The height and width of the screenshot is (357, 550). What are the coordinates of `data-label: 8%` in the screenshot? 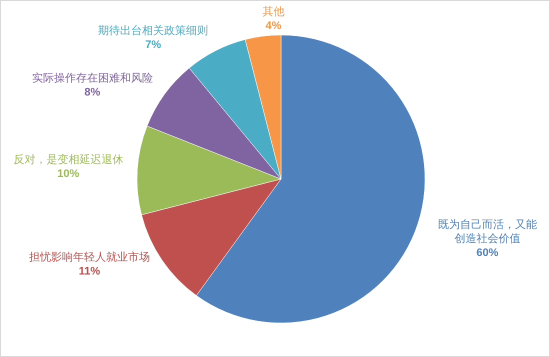 It's located at (92, 92).